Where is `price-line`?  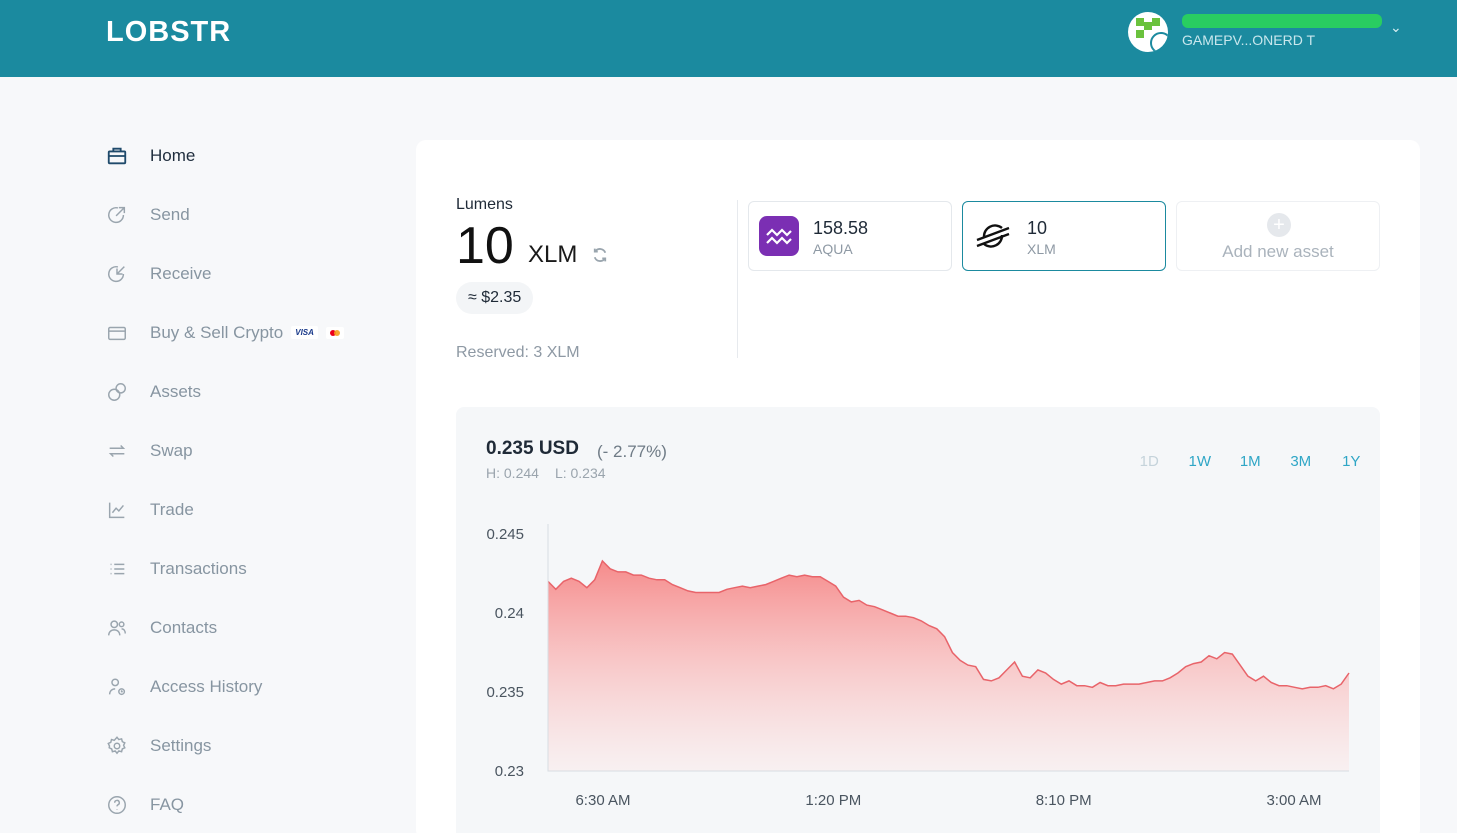
price-line is located at coordinates (948, 624).